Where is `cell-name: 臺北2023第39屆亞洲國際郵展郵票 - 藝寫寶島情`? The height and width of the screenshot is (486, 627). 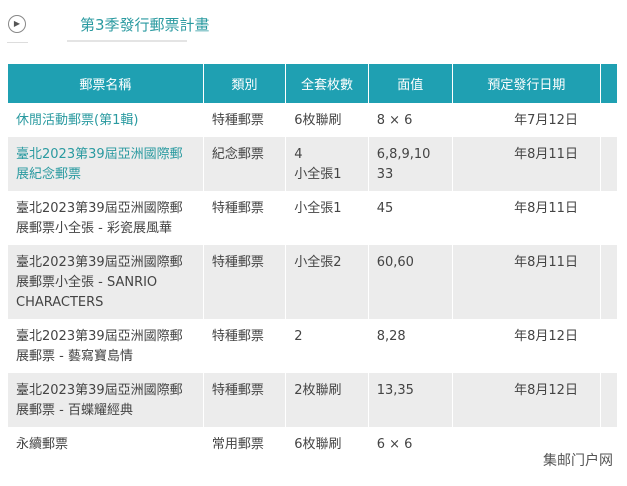
cell-name: 臺北2023第39屆亞洲國際郵展郵票 - 藝寫寶島情 is located at coordinates (106, 346).